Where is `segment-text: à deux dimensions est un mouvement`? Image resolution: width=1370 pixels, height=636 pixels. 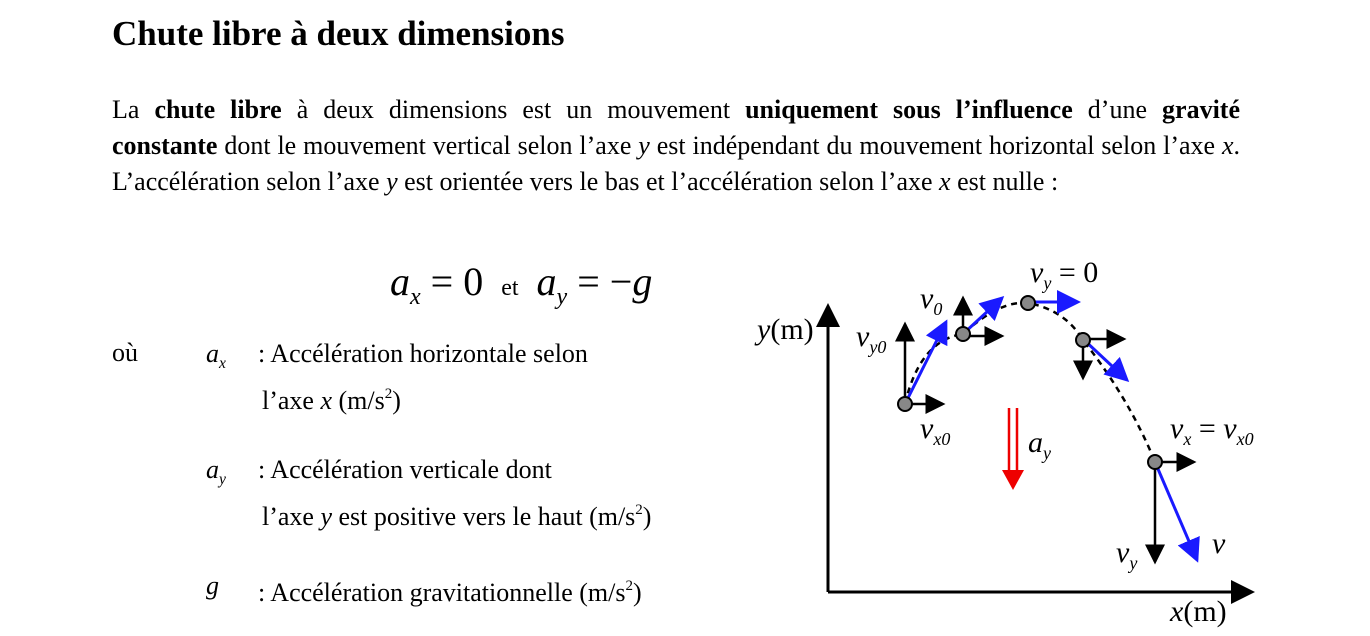
segment-text: à deux dimensions est un mouvement is located at coordinates (513, 109).